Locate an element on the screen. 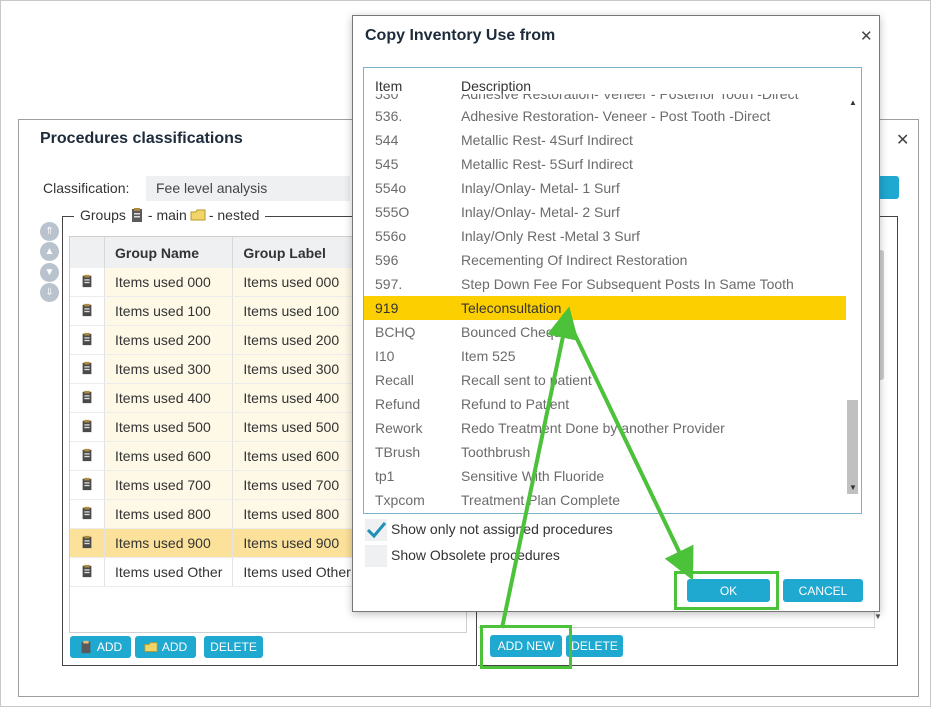 This screenshot has width=931, height=707. list-item: 596 Recementing Of Indirect Restoration is located at coordinates (605, 260).